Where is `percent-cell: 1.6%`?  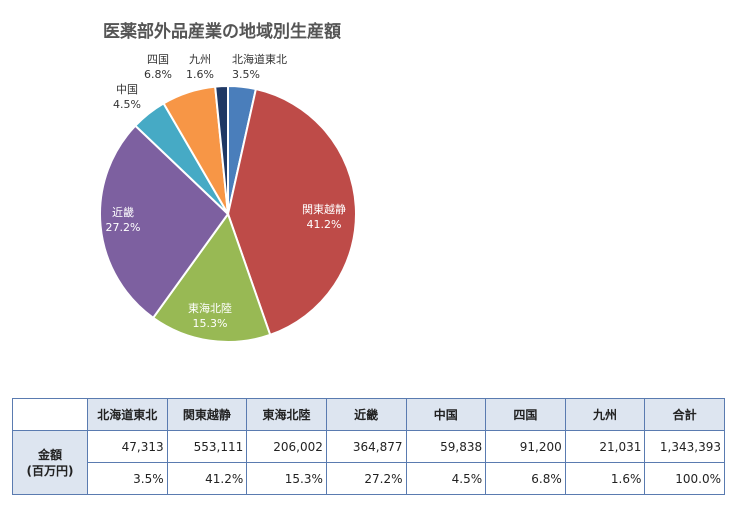
percent-cell: 1.6% is located at coordinates (605, 478).